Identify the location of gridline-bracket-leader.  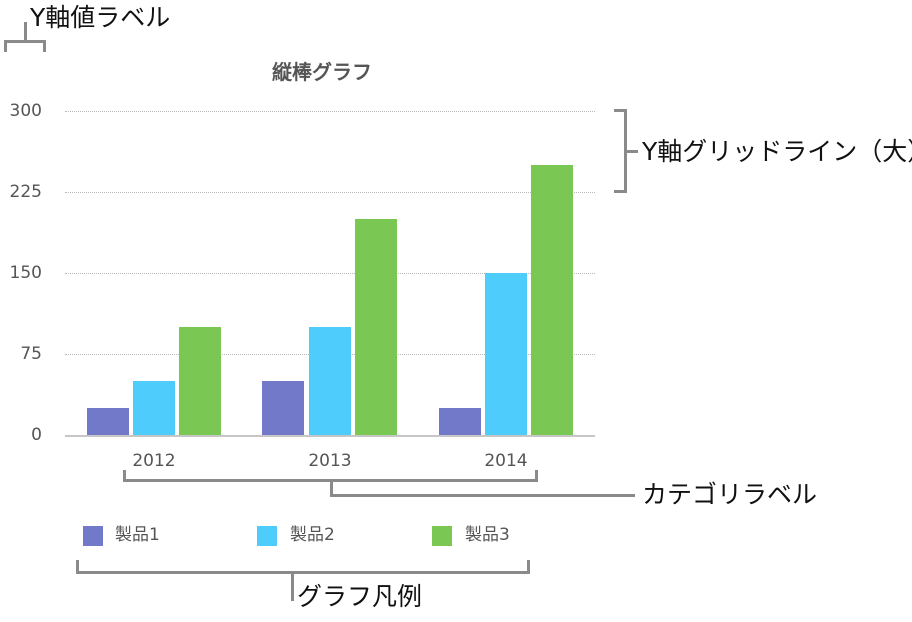
(632, 151).